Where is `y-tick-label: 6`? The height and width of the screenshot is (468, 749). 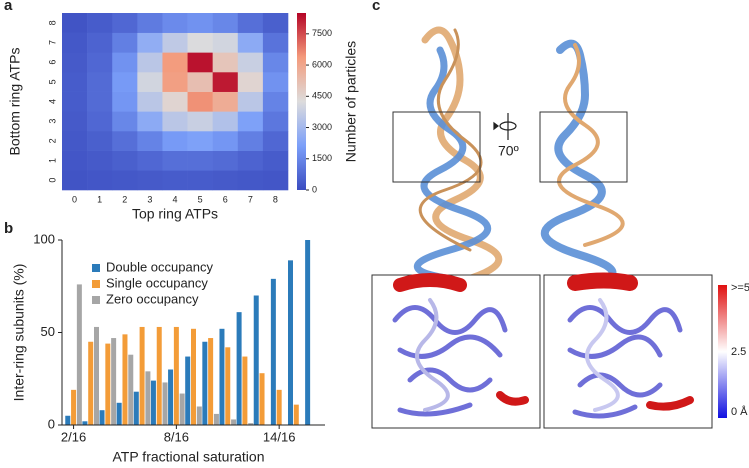
y-tick-label: 6 is located at coordinates (52, 62).